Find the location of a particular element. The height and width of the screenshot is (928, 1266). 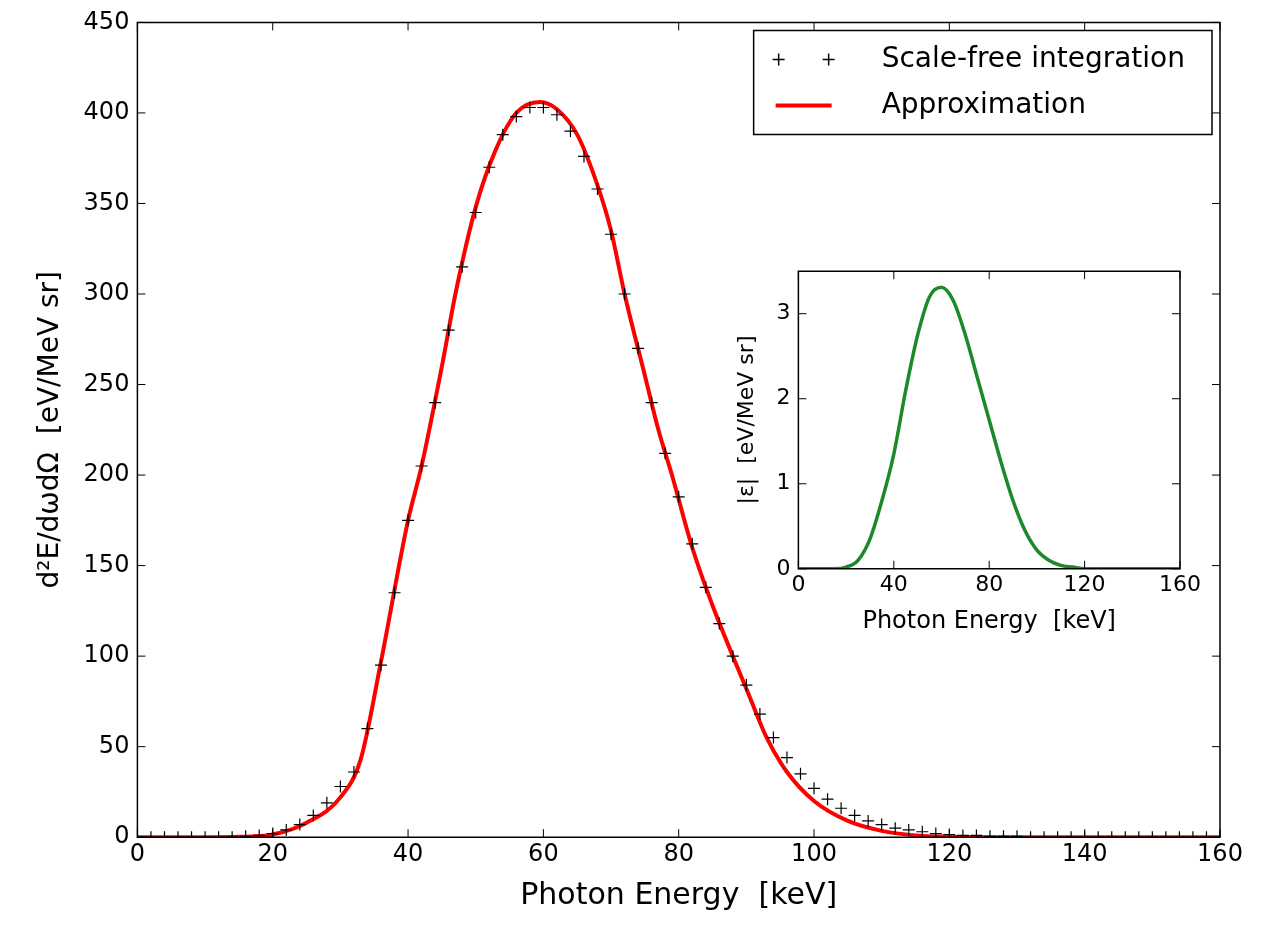

x-tick-label: 140 is located at coordinates (1084, 852).